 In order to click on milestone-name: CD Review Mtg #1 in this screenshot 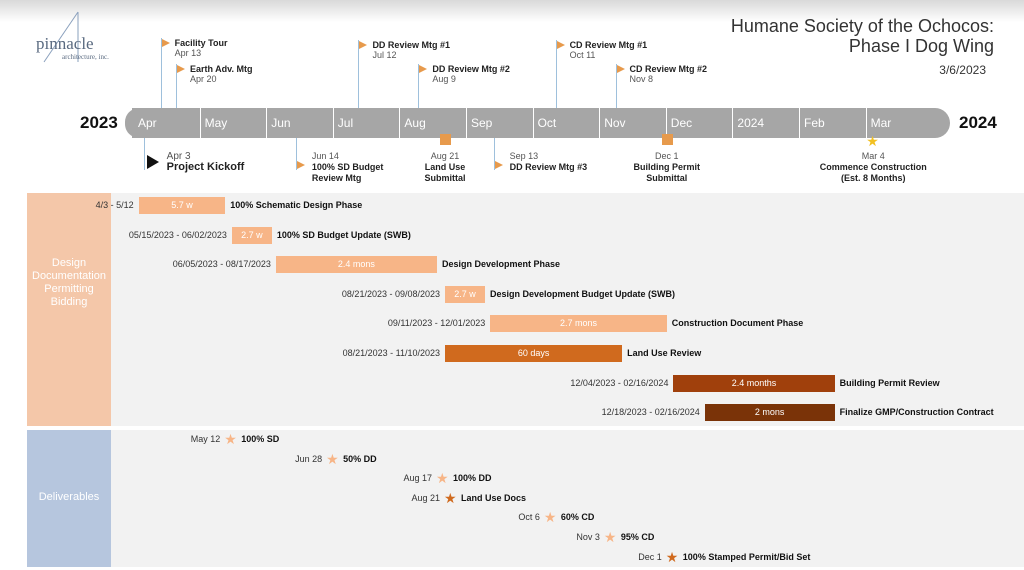, I will do `click(608, 45)`.